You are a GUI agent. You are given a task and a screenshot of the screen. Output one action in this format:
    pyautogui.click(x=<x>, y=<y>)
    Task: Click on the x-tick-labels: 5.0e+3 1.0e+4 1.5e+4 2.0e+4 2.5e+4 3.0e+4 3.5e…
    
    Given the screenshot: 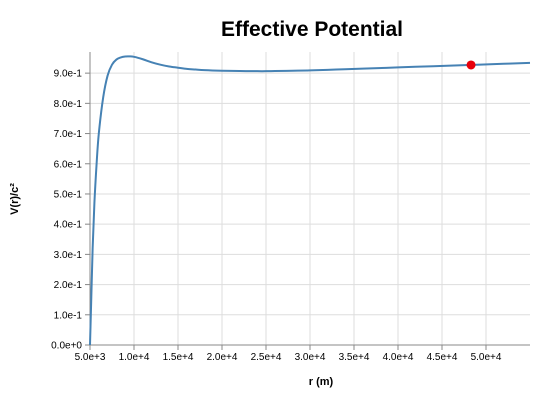 What is the action you would take?
    pyautogui.click(x=288, y=357)
    